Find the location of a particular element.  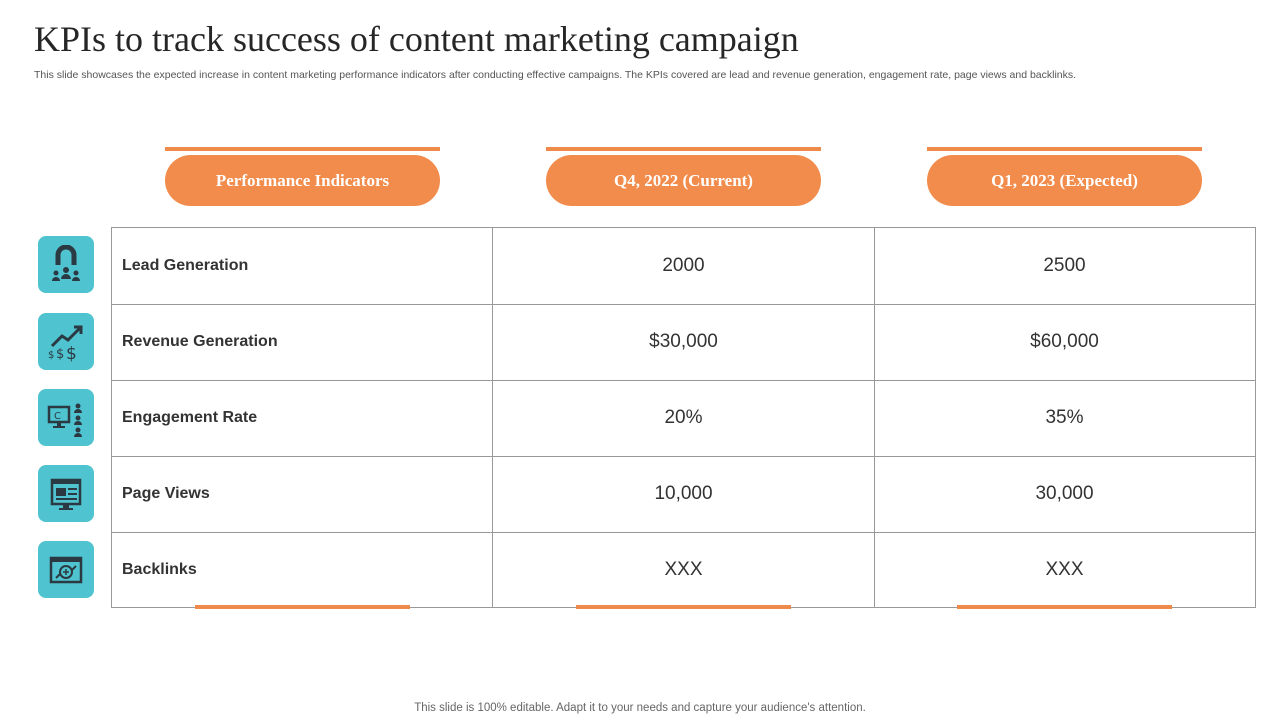

header-pill: Performance Indicators is located at coordinates (302, 180).